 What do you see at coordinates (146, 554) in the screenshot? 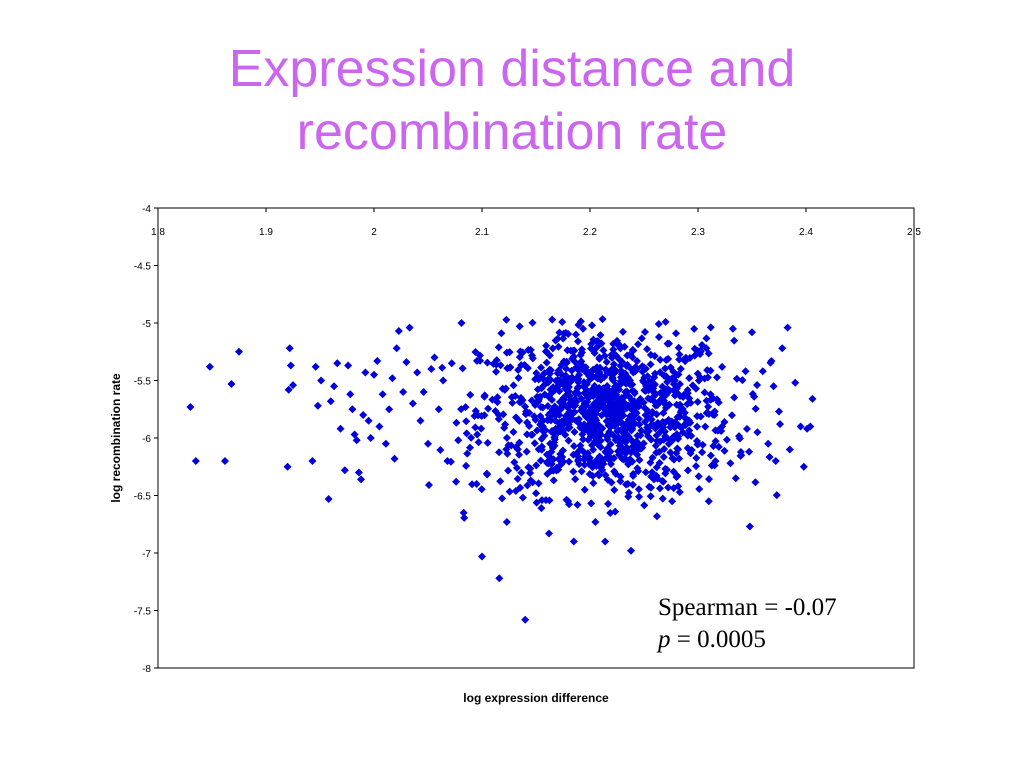
I see `y-tick-label: -7` at bounding box center [146, 554].